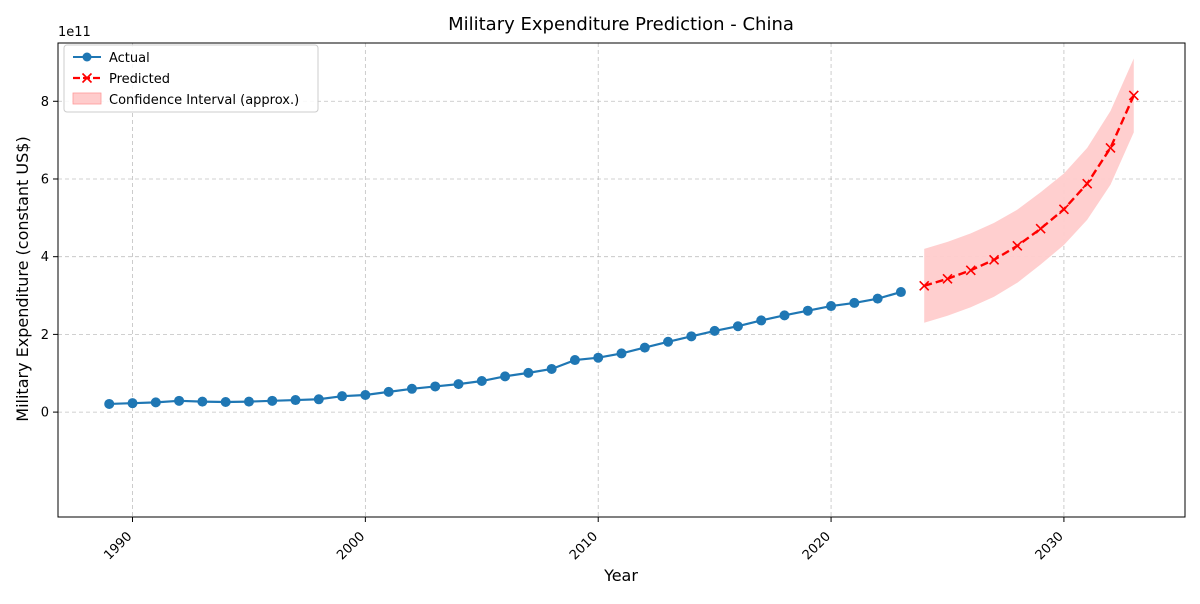 This screenshot has height=604, width=1200. I want to click on y-tick-label: 2, so click(45, 335).